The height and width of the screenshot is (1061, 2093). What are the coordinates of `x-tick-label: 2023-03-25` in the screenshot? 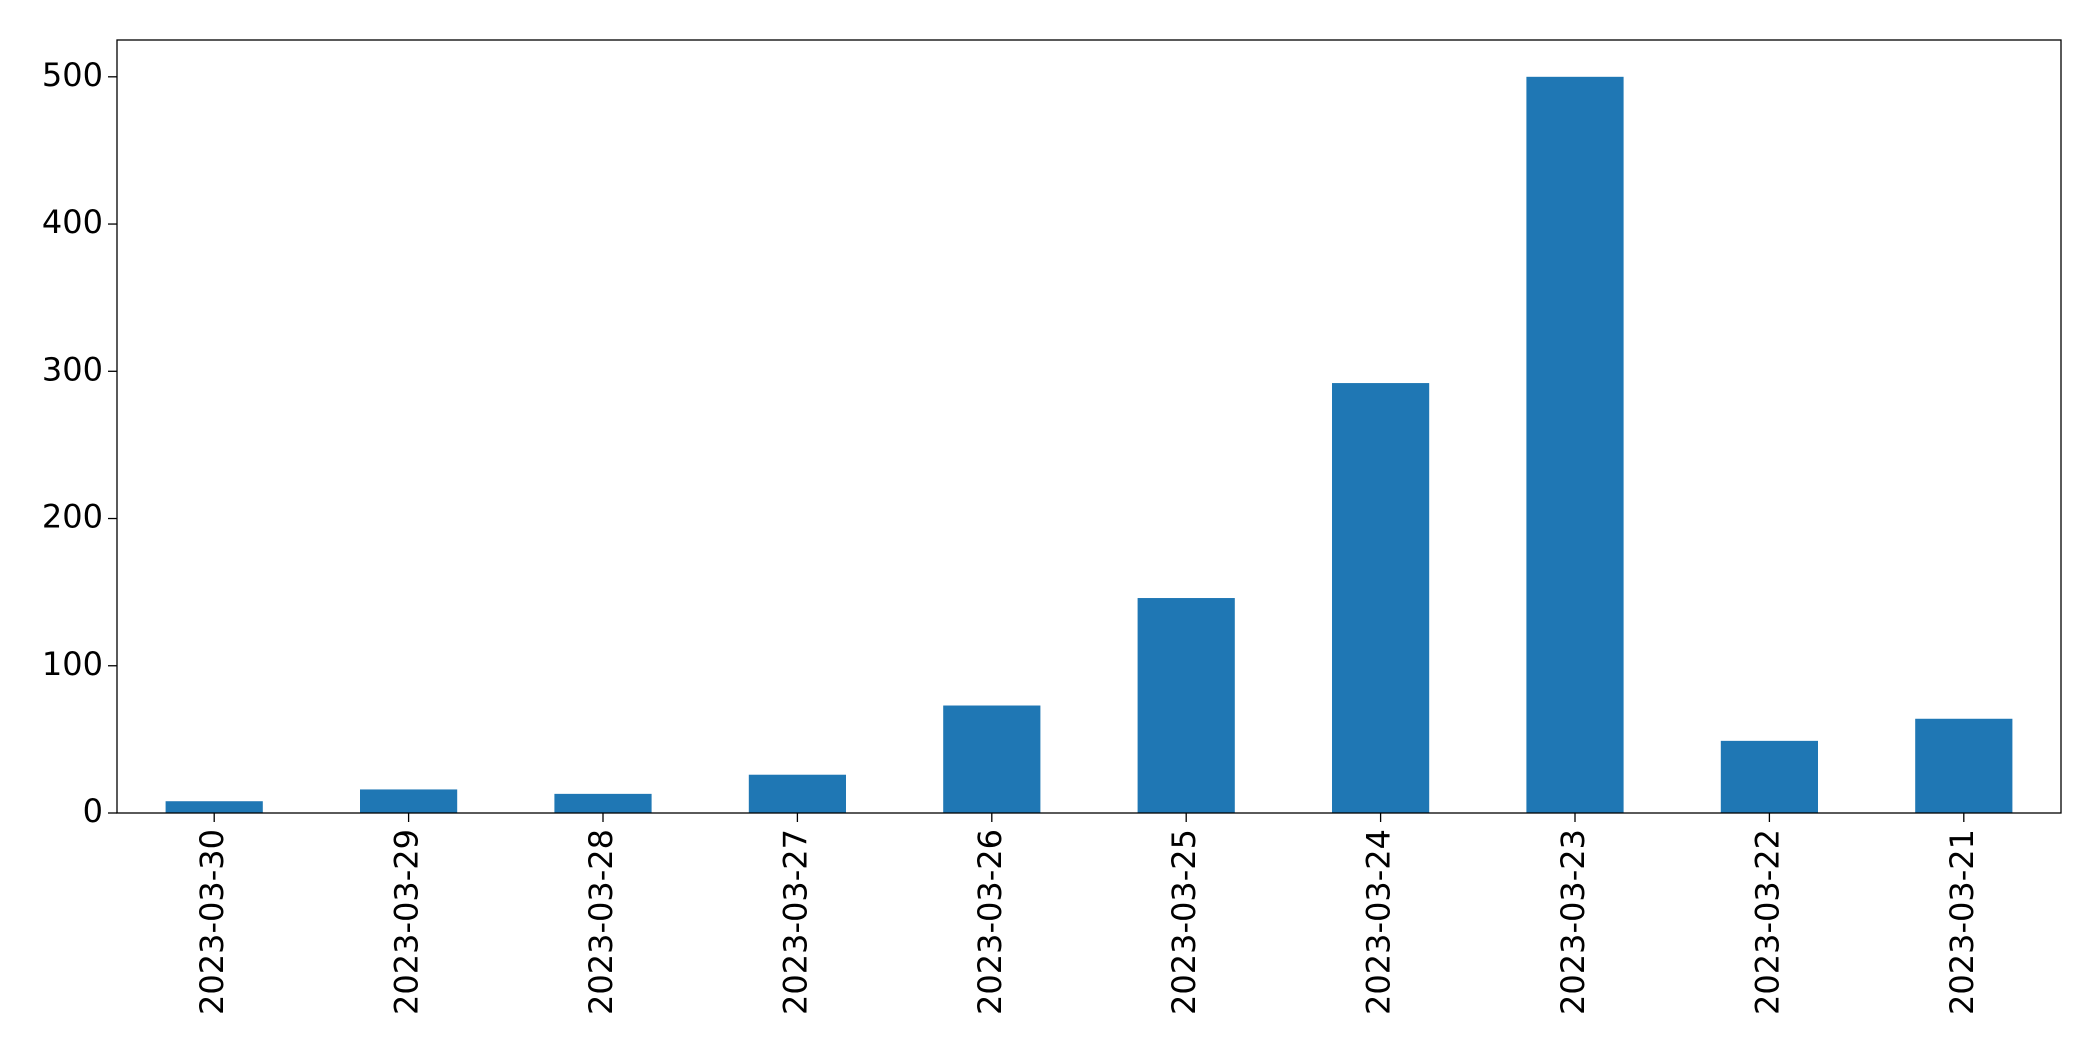 It's located at (1184, 922).